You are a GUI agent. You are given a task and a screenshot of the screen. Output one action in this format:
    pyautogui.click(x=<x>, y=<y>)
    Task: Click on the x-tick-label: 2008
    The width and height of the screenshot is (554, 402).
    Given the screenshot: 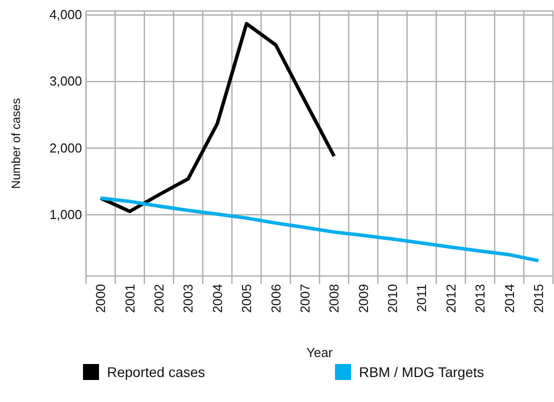 What is the action you would take?
    pyautogui.click(x=334, y=298)
    